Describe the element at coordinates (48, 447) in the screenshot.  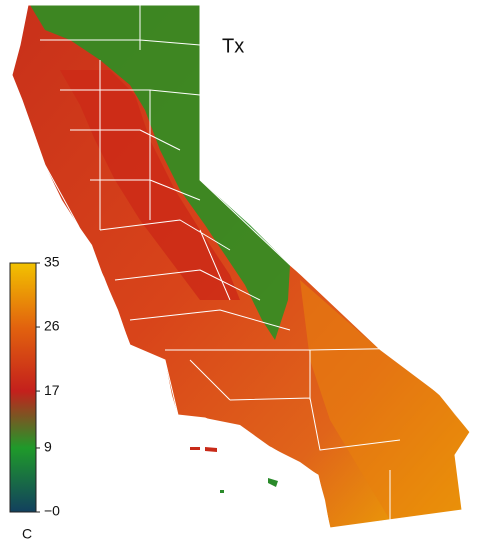
I see `colorbar-tick-label: 9` at that location.